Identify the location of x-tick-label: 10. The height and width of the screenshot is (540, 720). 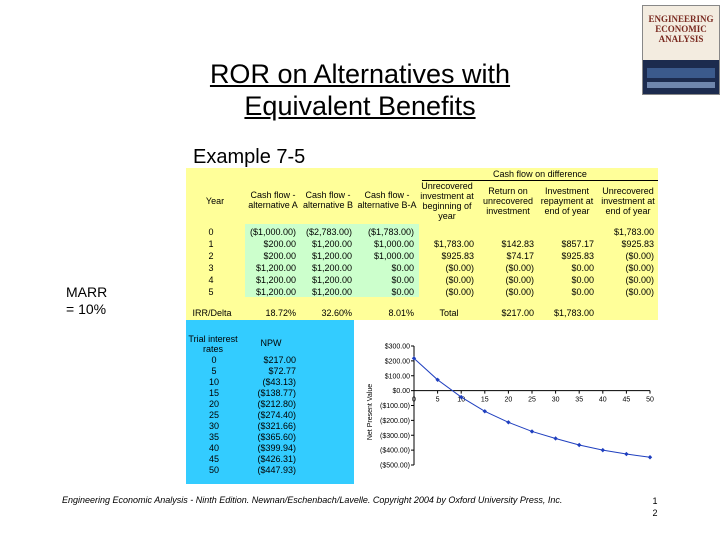
(461, 400).